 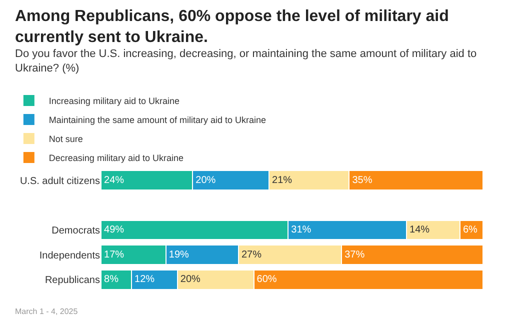 I want to click on legend-label: Decreasing military aid to Ukraine, so click(x=116, y=158).